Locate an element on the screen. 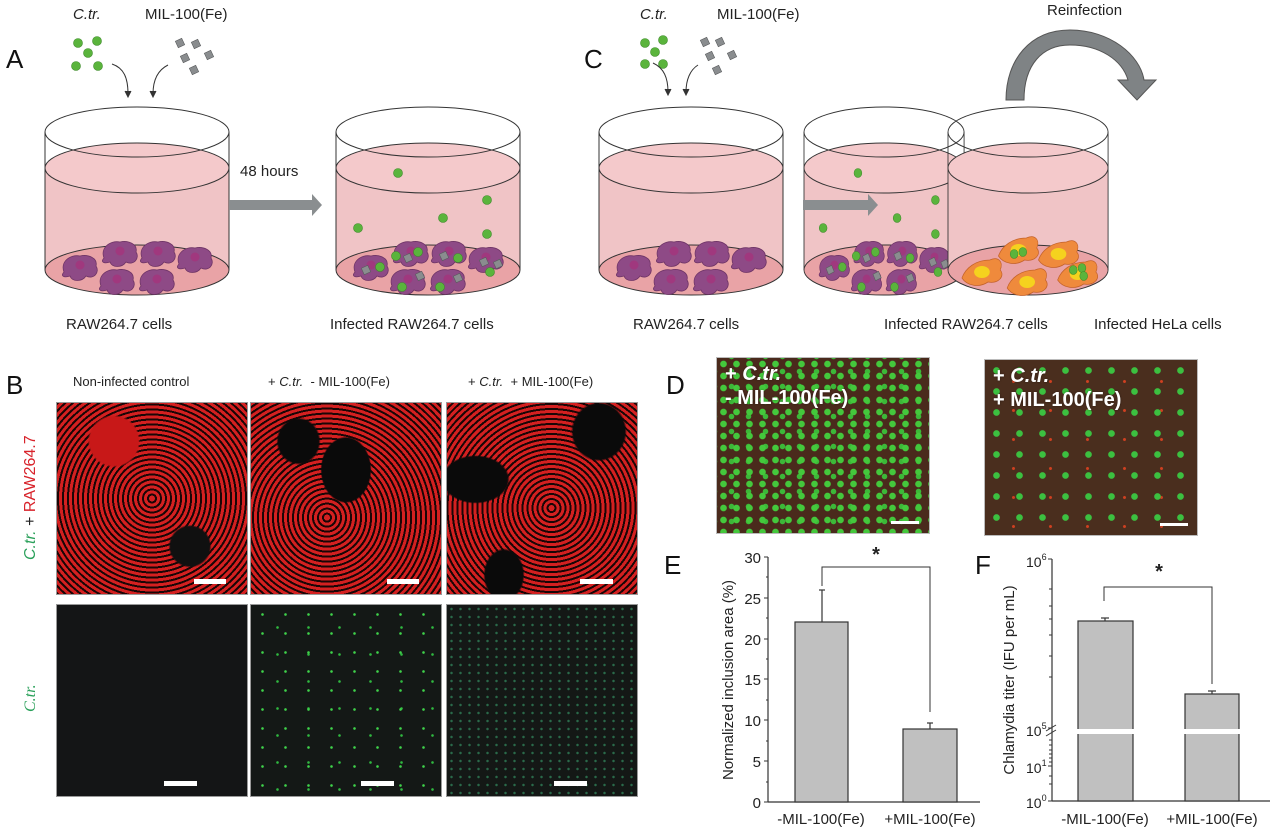 This screenshot has width=1280, height=833. reinfection-label: Reinfection is located at coordinates (1085, 10).